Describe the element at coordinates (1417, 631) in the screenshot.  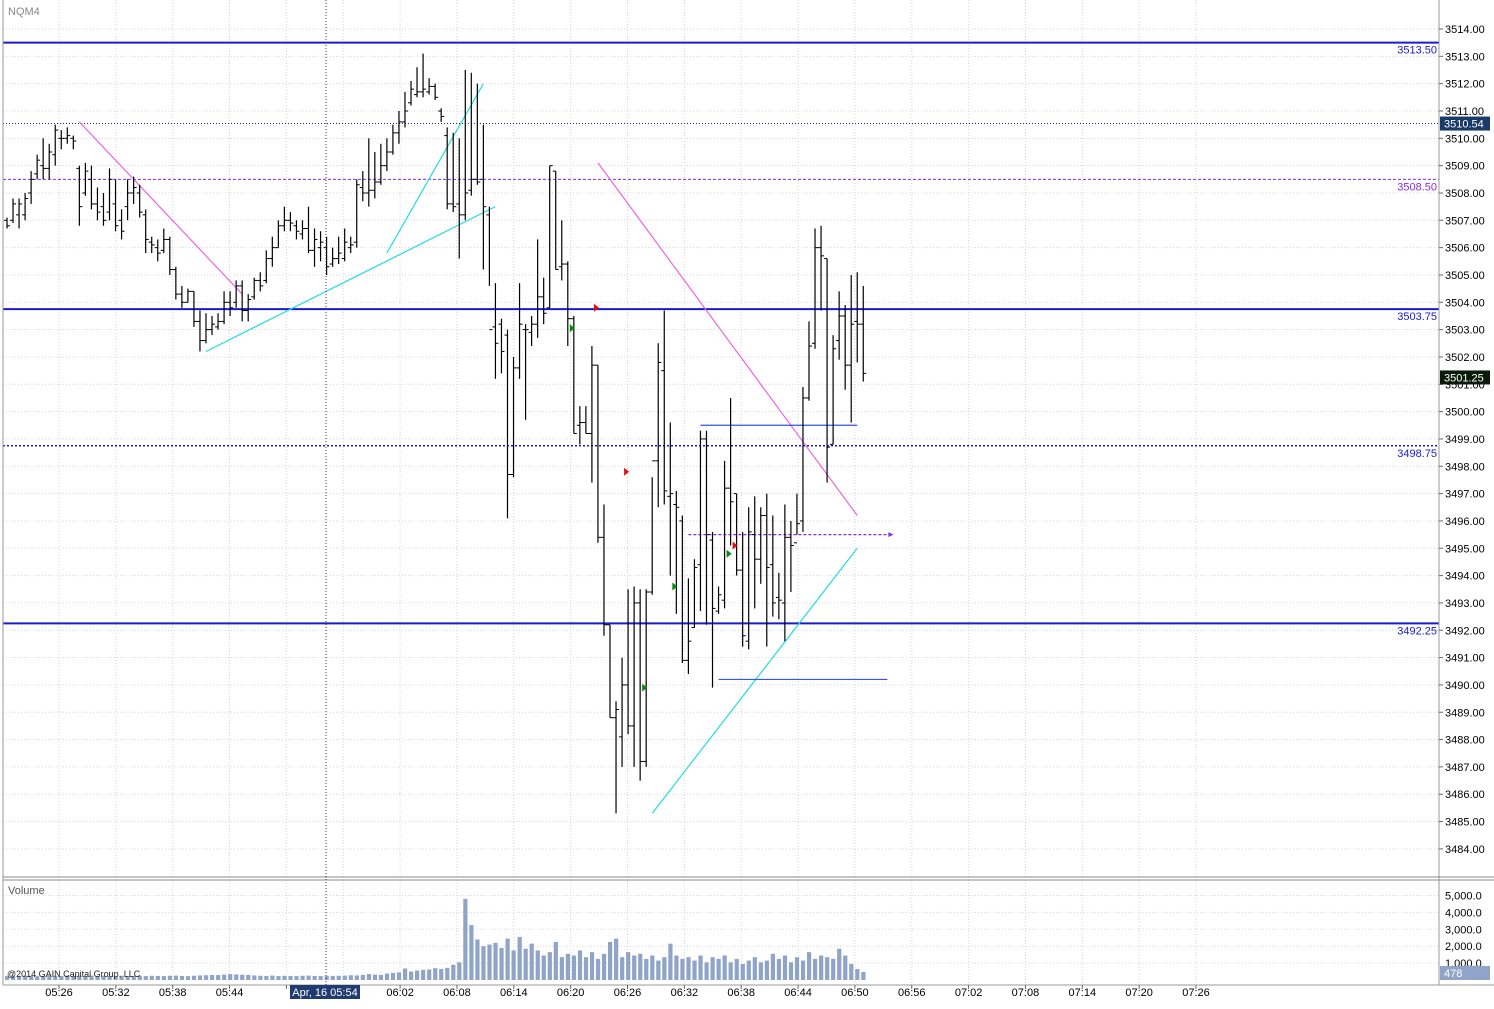
I see `price-line-label: 3492.25` at that location.